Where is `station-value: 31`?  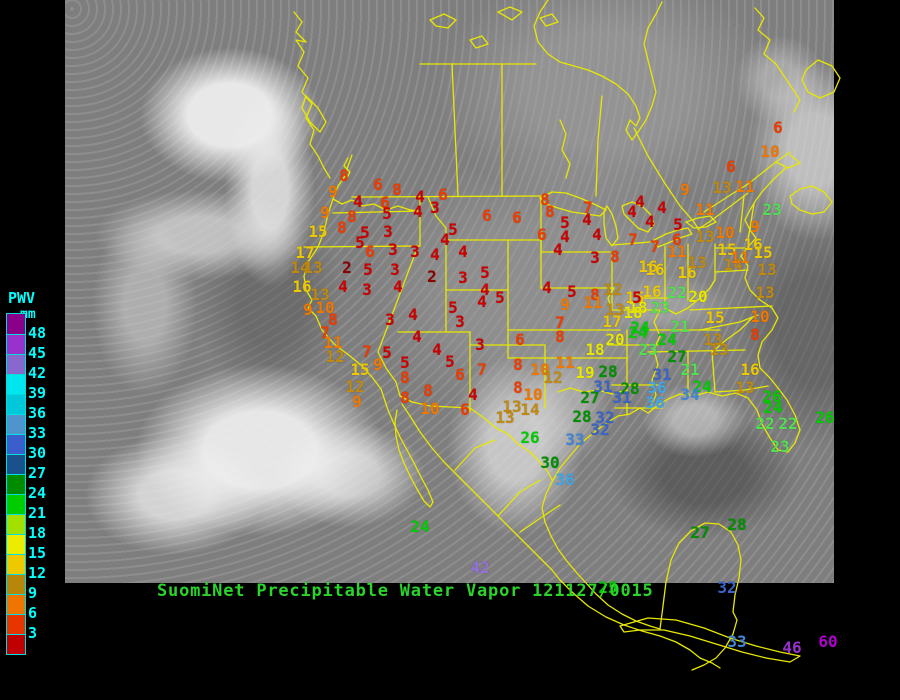 station-value: 31 is located at coordinates (622, 397).